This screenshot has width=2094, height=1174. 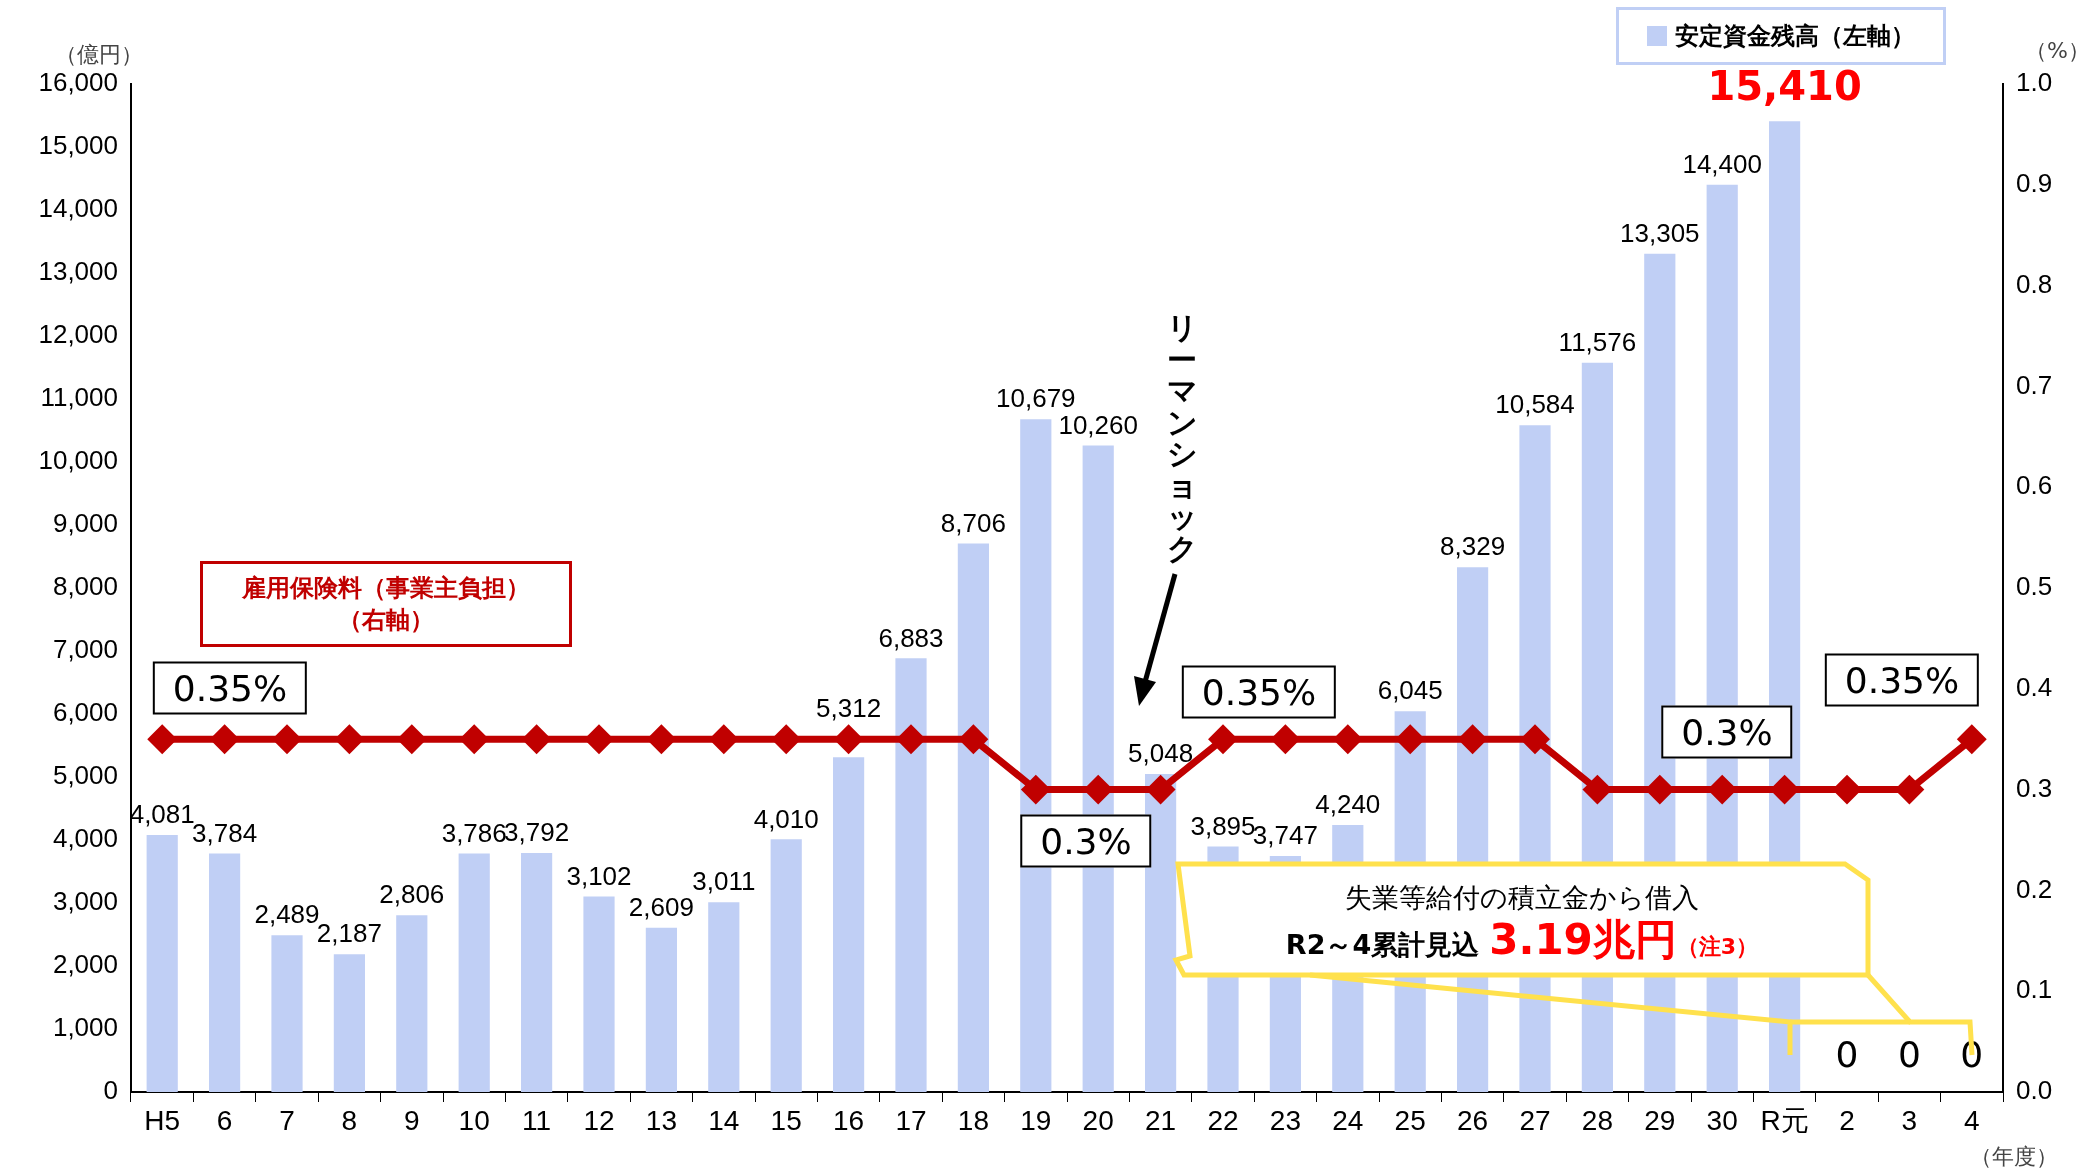 I want to click on annotation: R2～4累計見込, so click(x=1382, y=944).